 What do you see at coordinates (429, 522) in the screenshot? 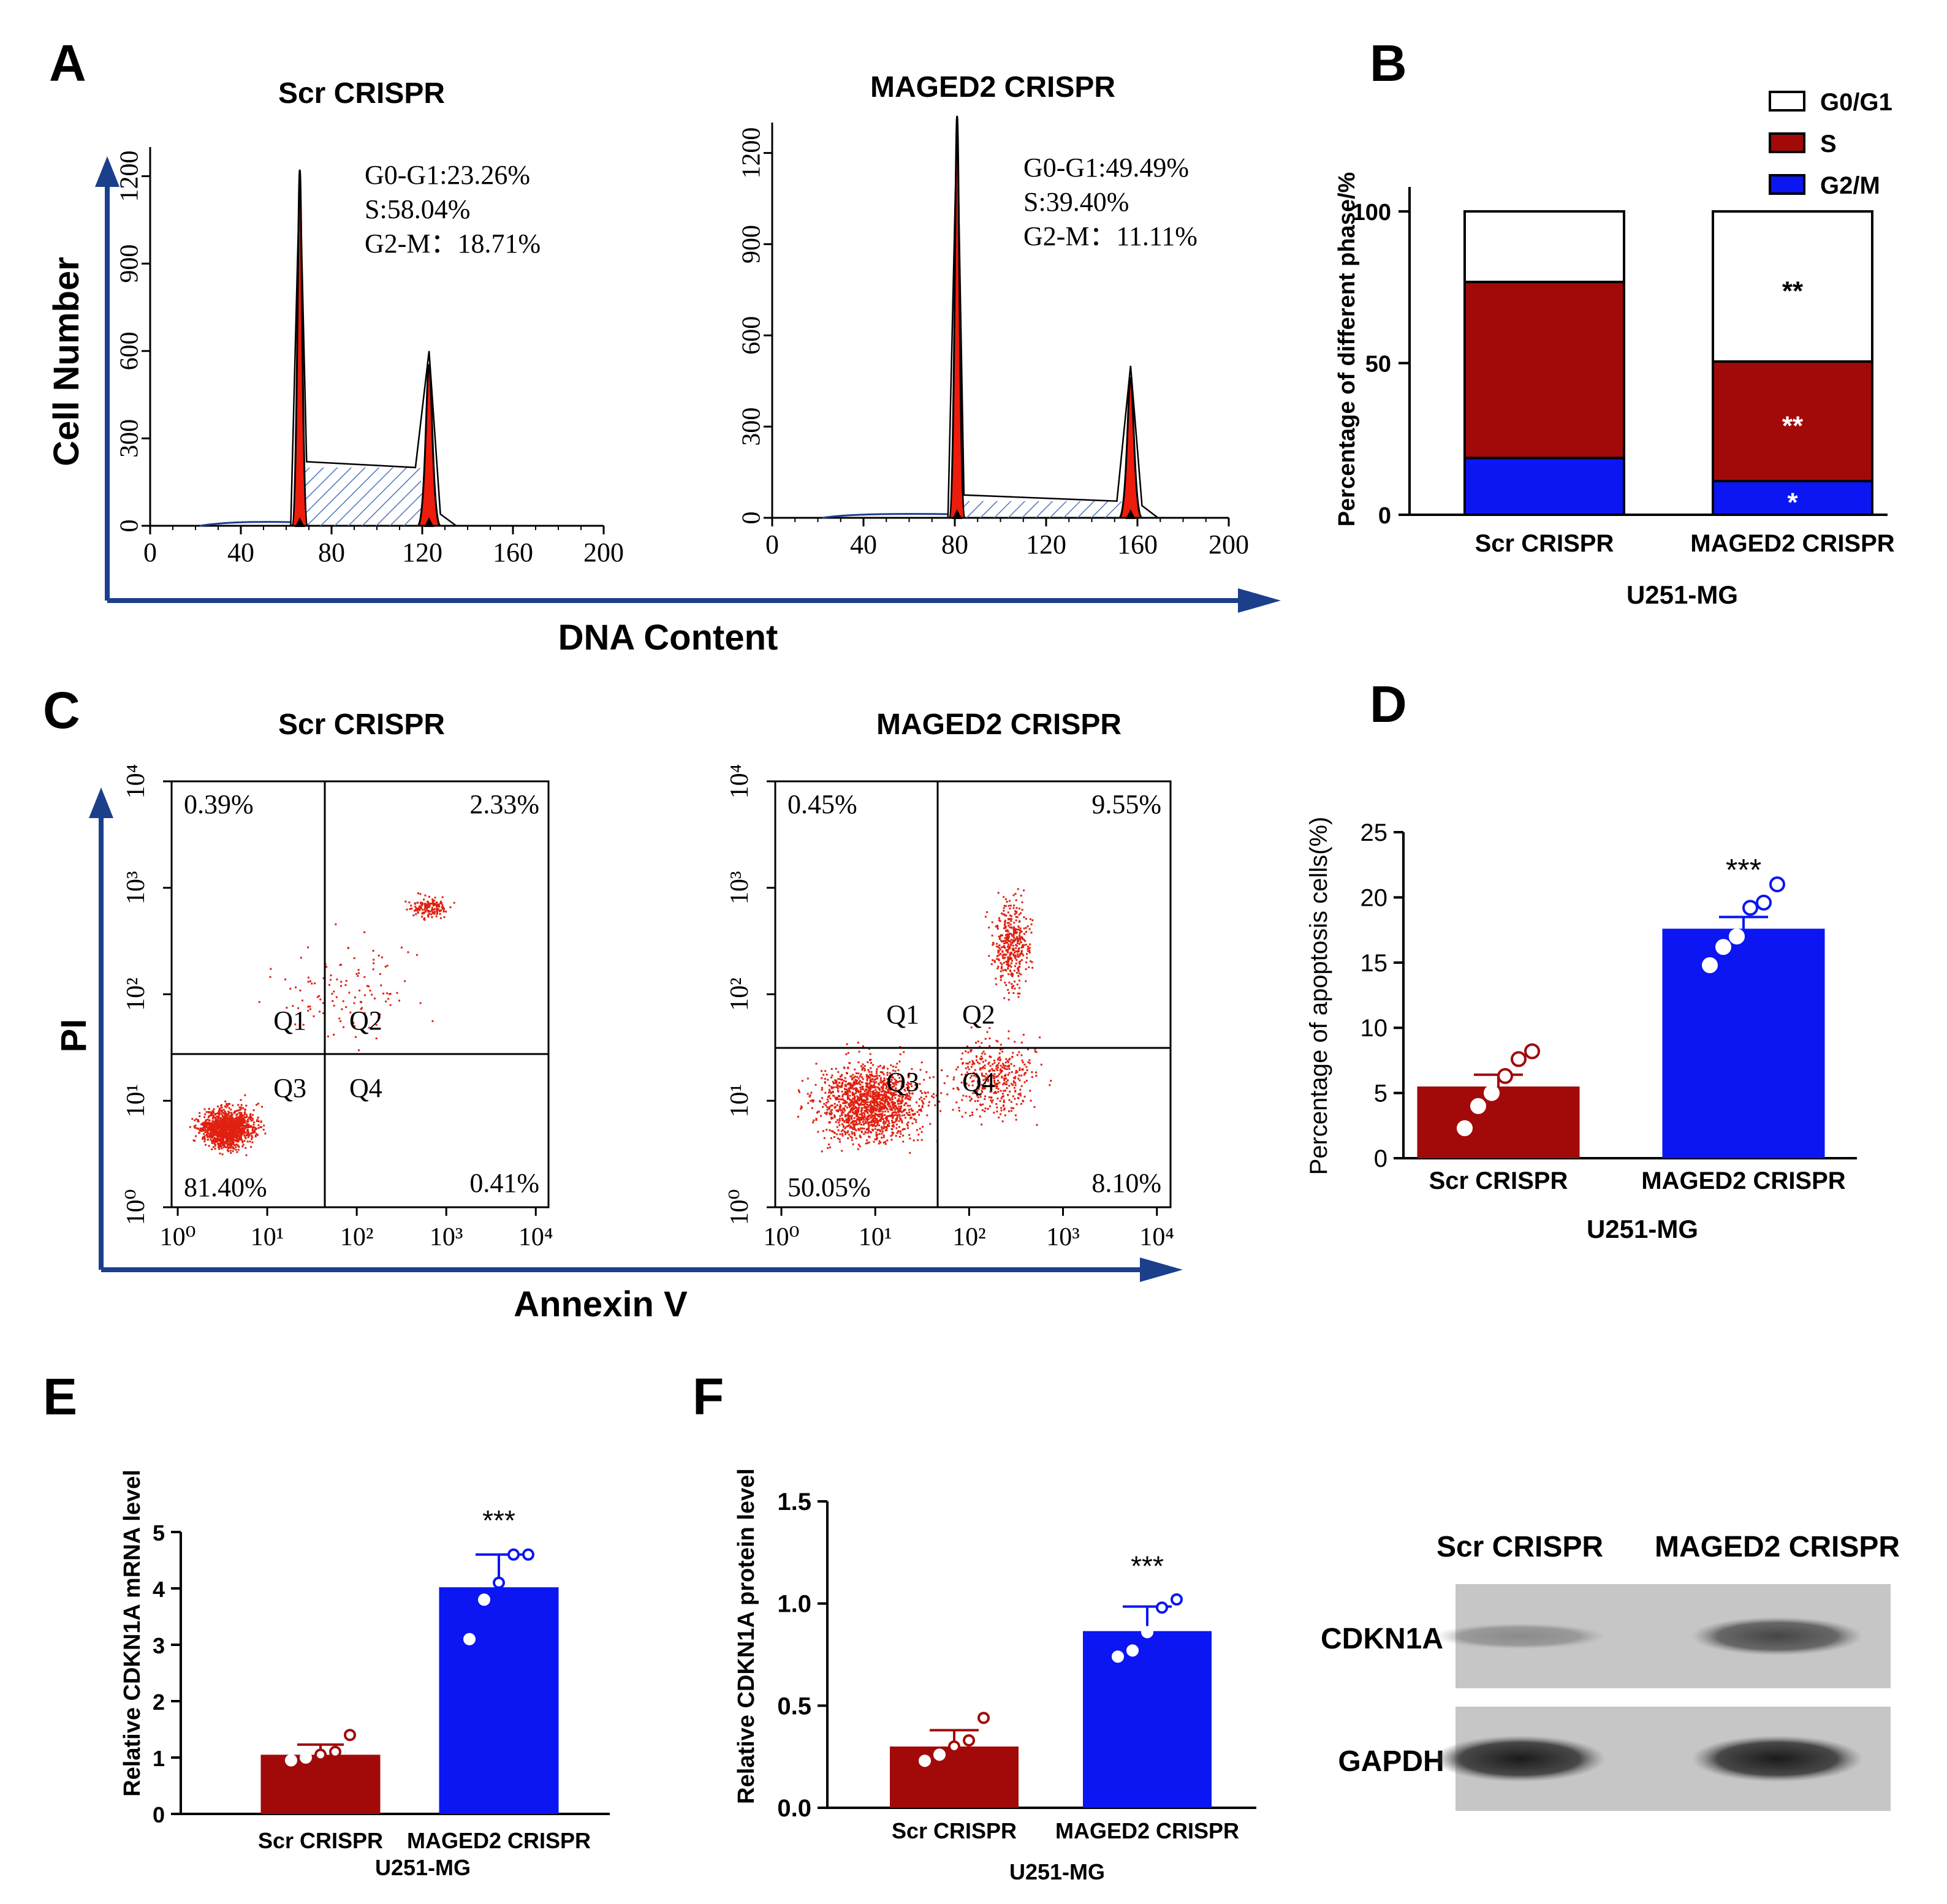
I see `hist-peak-marker` at bounding box center [429, 522].